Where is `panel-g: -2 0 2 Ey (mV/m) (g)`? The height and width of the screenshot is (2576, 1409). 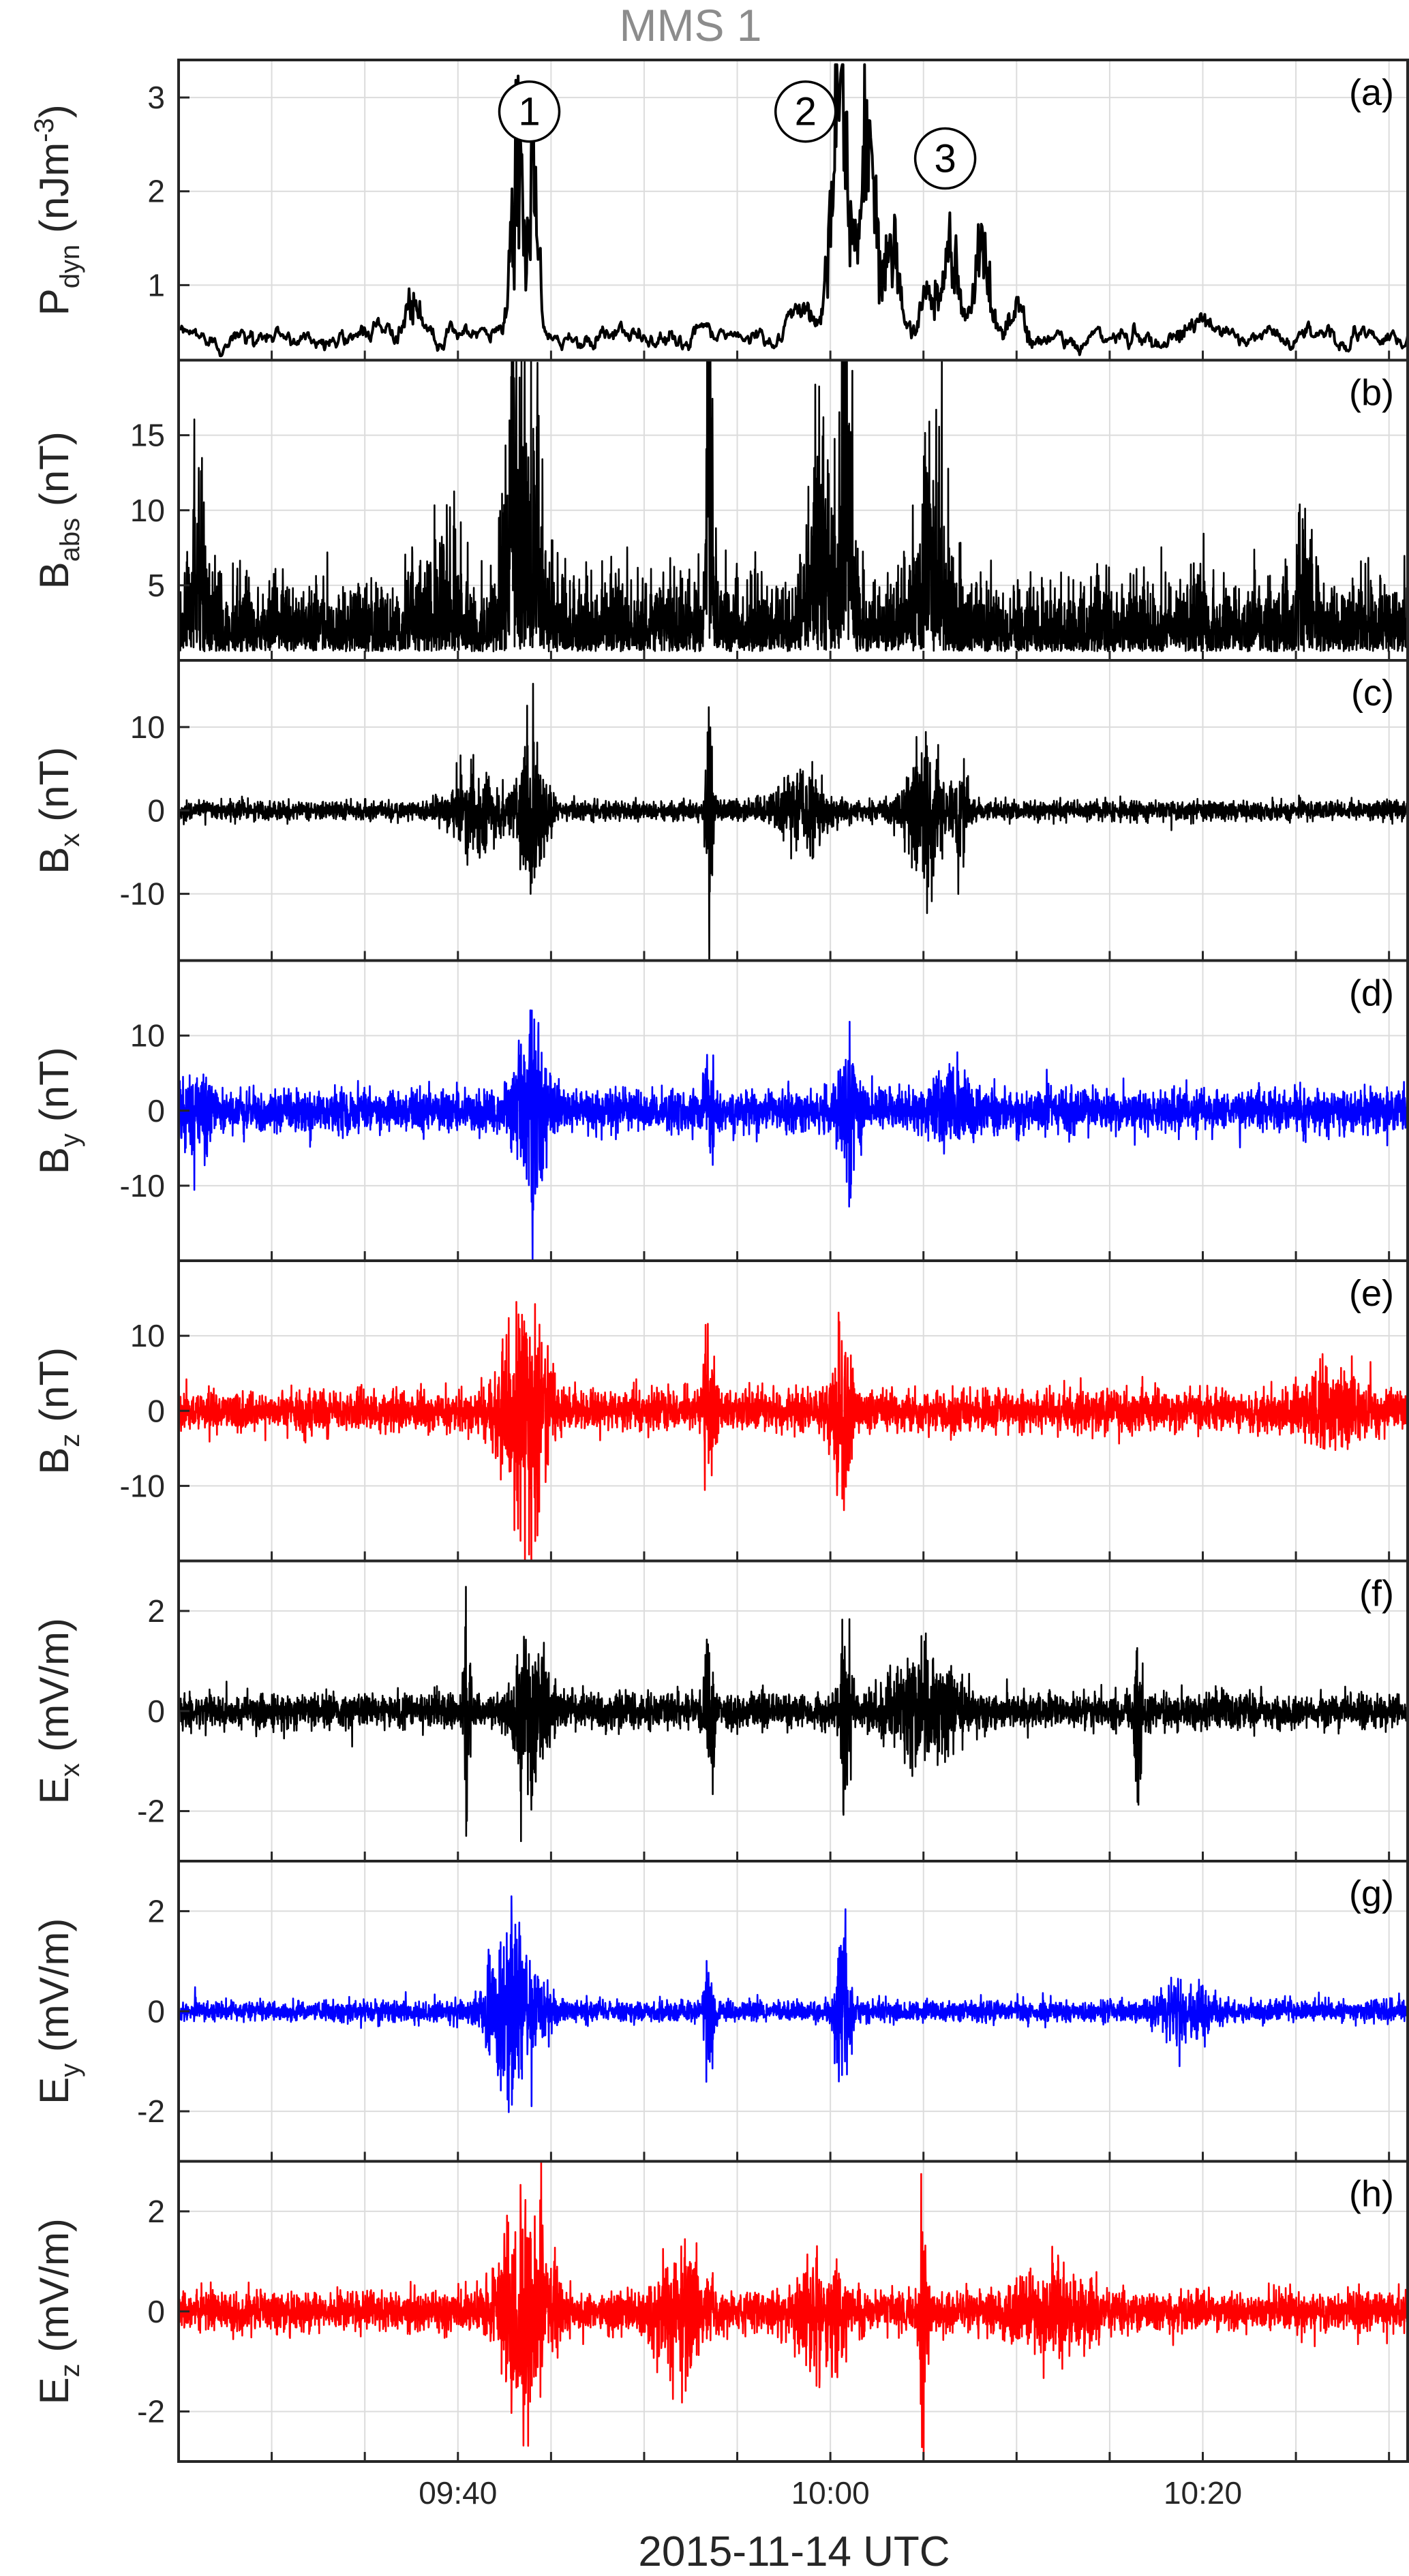
panel-g: -2 0 2 Ey (mV/m) (g) is located at coordinates (720, 2012).